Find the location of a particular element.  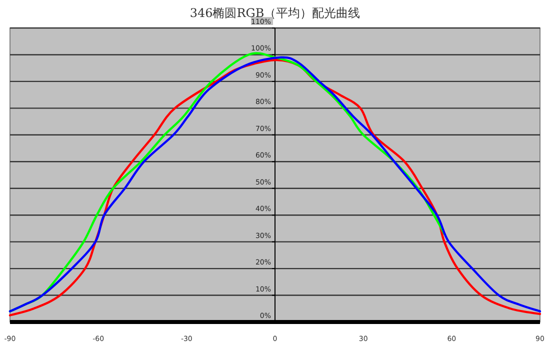

chart-title: 346椭圆RGB（平均）配光曲线 is located at coordinates (275, 13).